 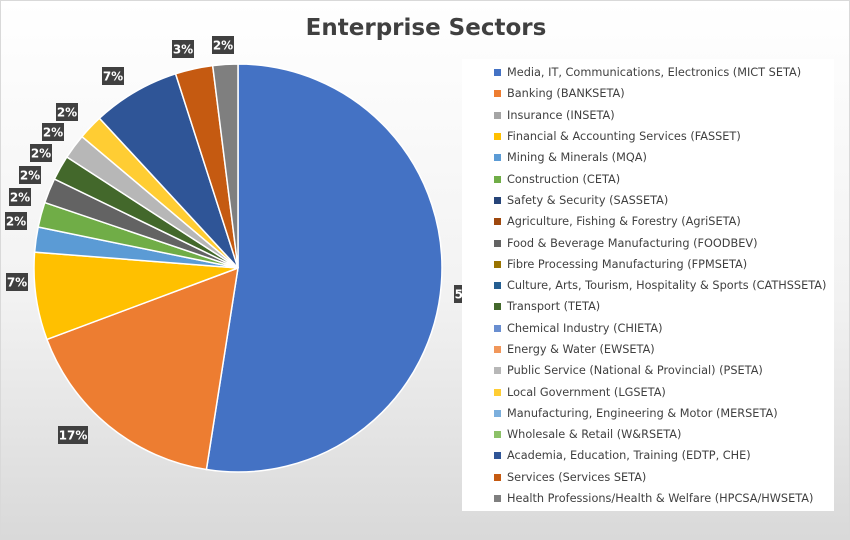 I want to click on legend-label: Banking (BANKSETA), so click(x=566, y=94).